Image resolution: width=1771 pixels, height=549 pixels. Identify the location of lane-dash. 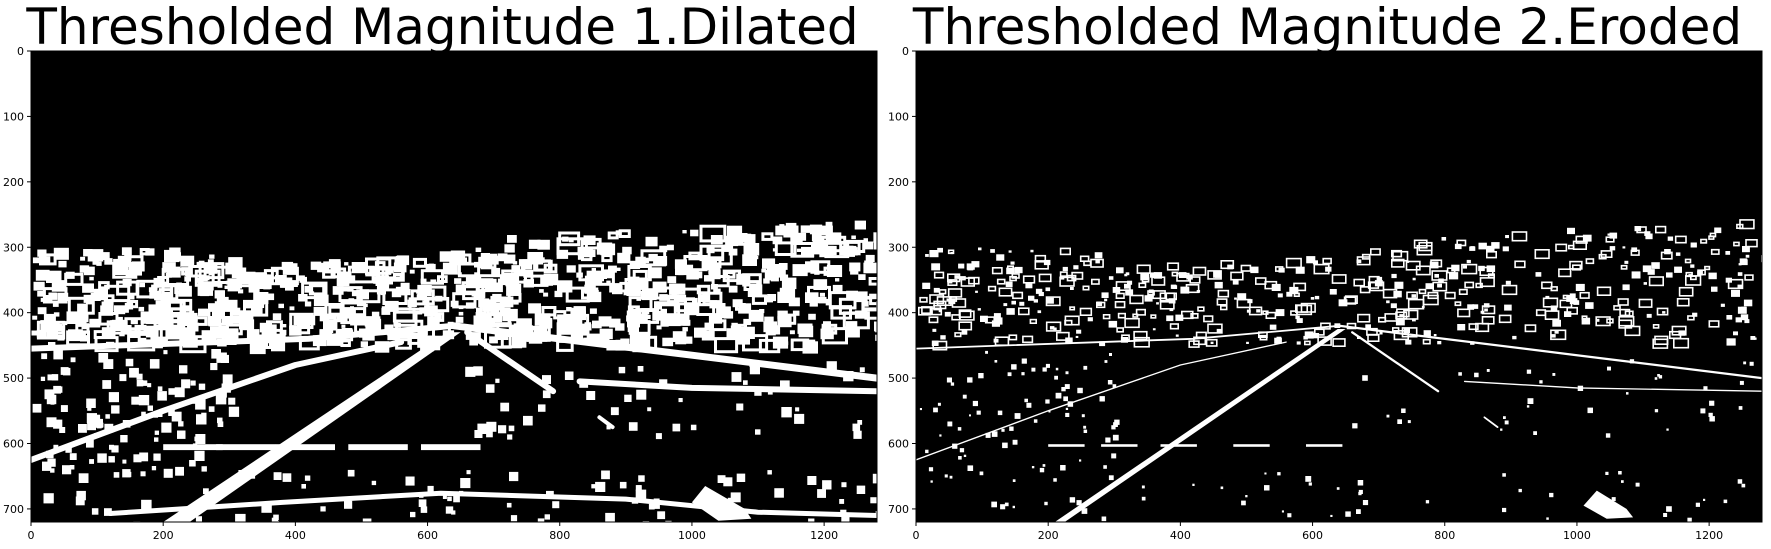
(1324, 445).